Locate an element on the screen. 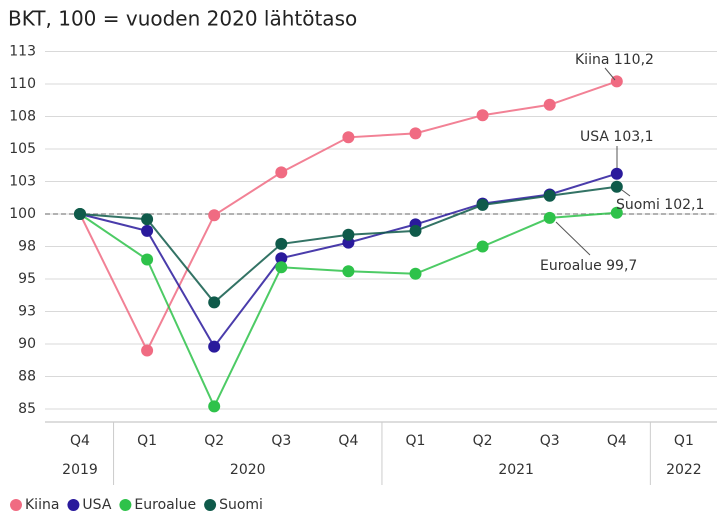 The image size is (717, 517). y-tick-label: 113 is located at coordinates (22, 52).